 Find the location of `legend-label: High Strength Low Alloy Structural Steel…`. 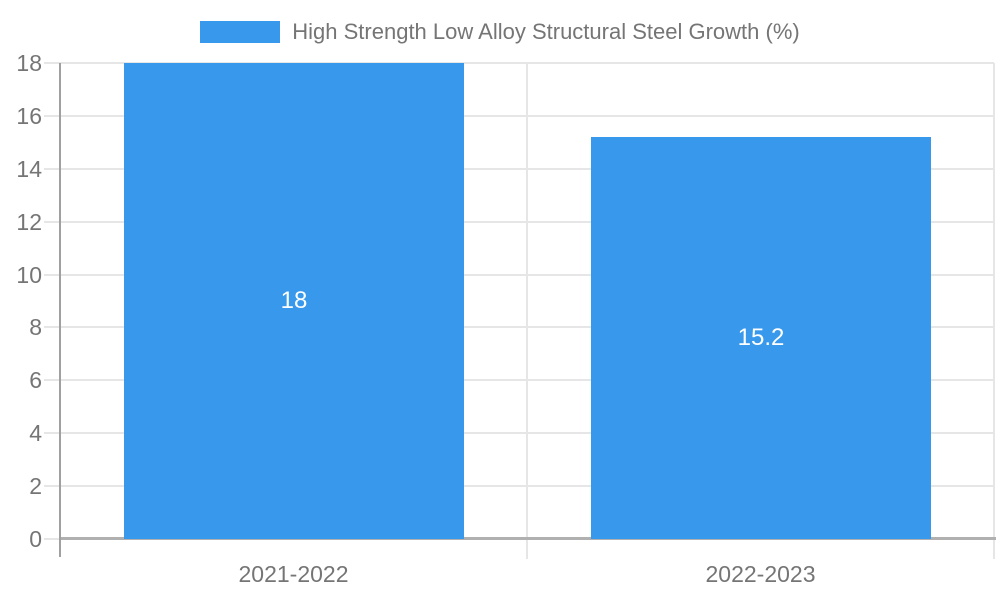

legend-label: High Strength Low Alloy Structural Steel… is located at coordinates (546, 31).